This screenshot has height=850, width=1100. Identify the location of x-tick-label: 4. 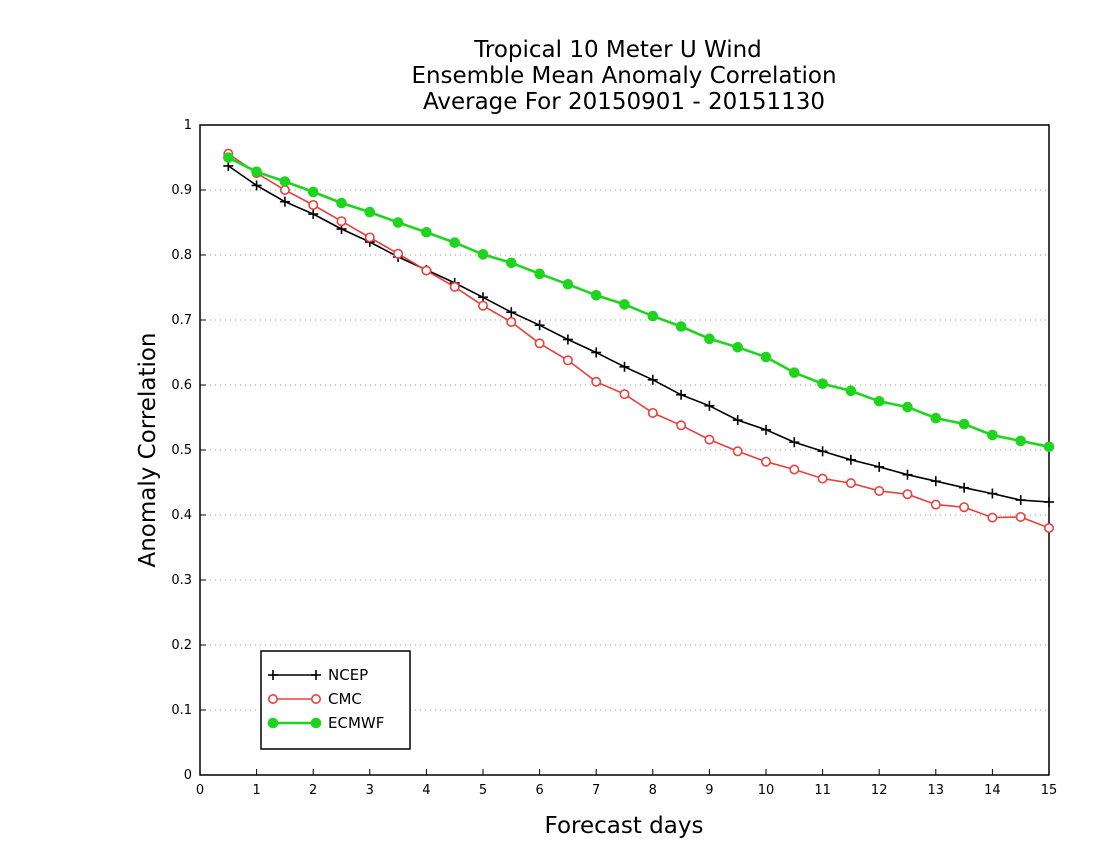
(426, 790).